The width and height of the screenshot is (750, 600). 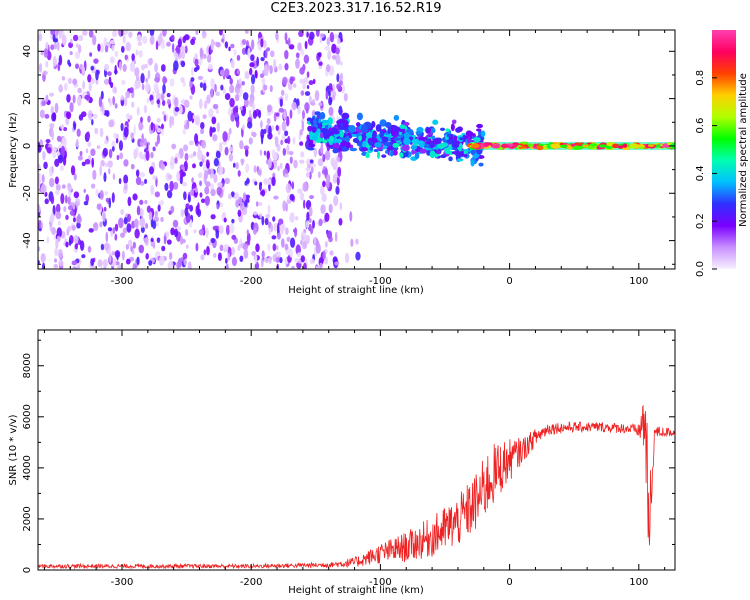 I want to click on x-tick-label: -300, so click(x=122, y=281).